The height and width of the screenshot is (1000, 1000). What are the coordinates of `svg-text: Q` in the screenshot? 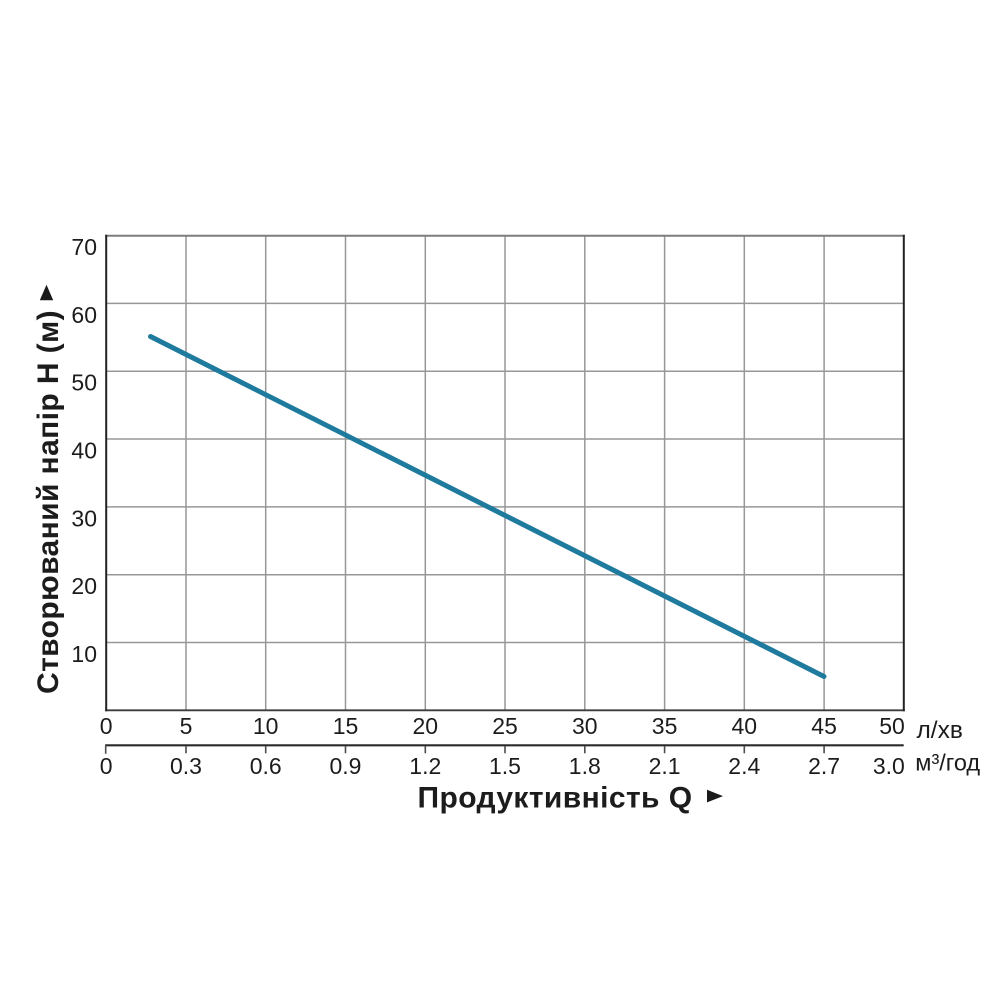 It's located at (680, 798).